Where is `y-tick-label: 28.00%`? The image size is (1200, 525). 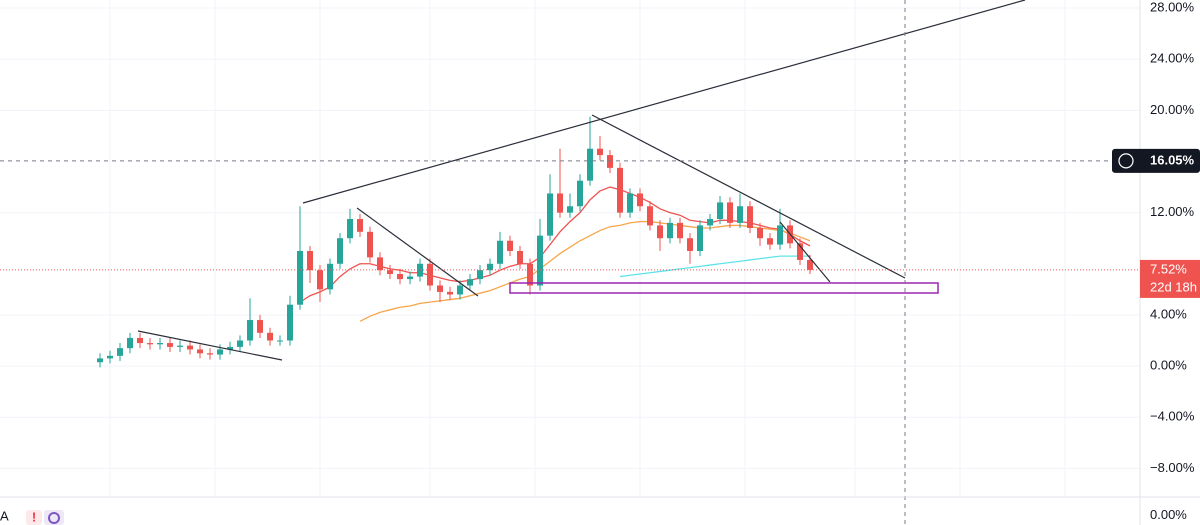
y-tick-label: 28.00% is located at coordinates (1172, 7).